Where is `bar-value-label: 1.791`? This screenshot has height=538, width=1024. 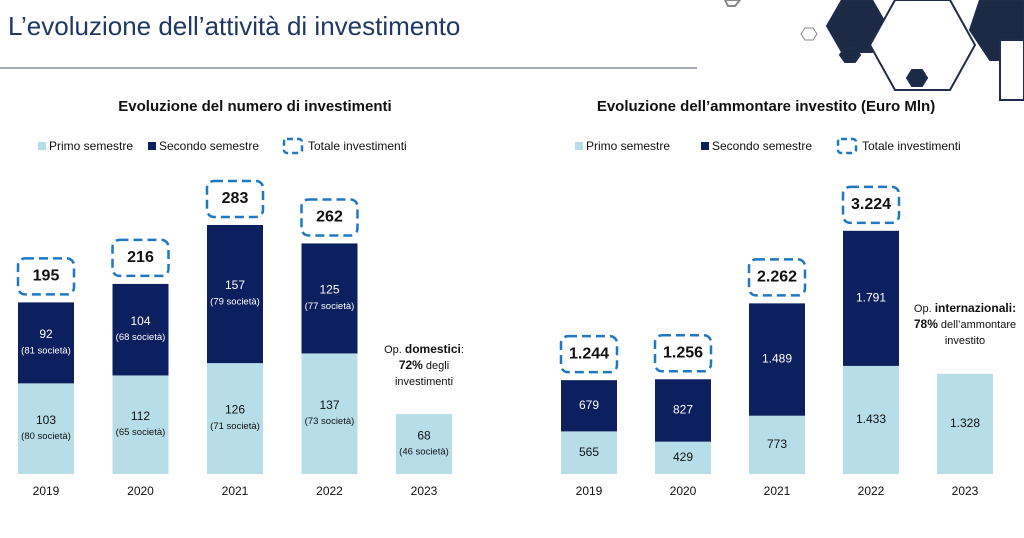 bar-value-label: 1.791 is located at coordinates (871, 298).